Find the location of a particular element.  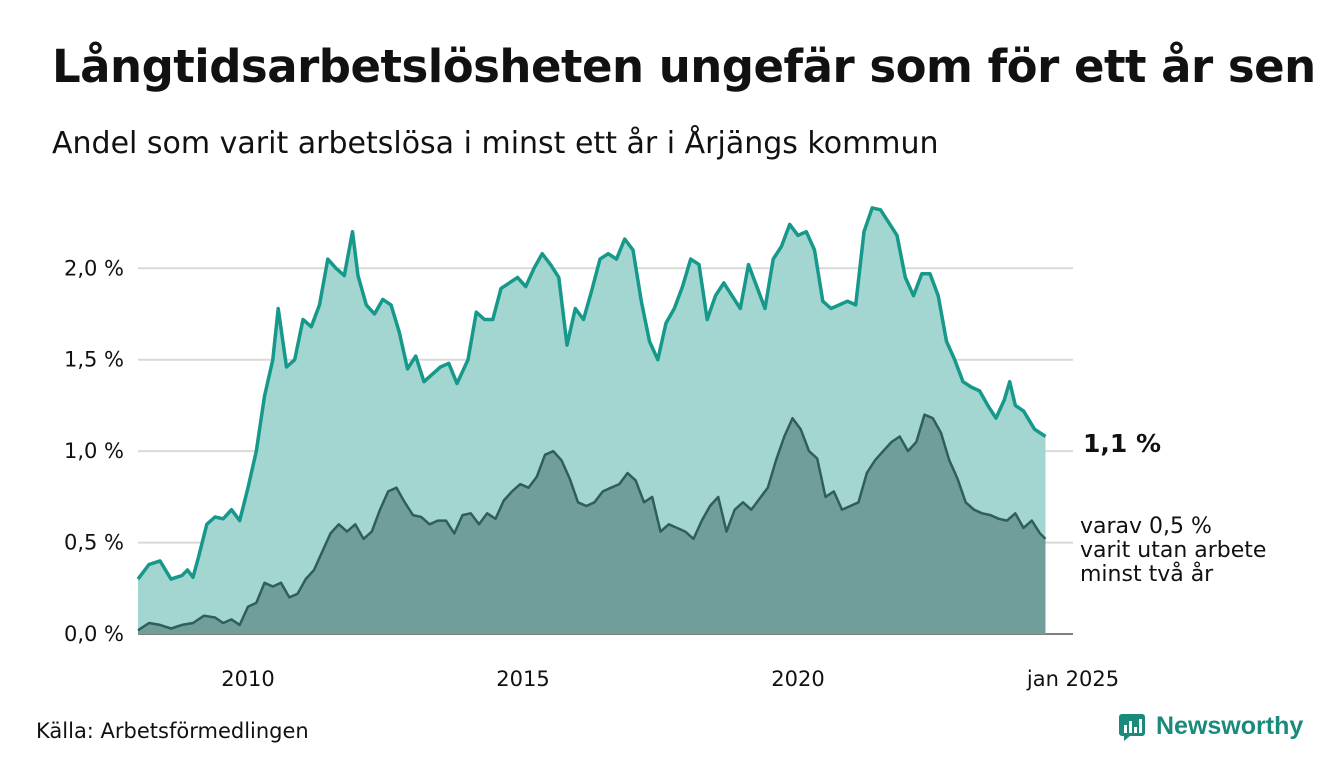

series-2-end-label: varit utan arbete is located at coordinates (1173, 550).